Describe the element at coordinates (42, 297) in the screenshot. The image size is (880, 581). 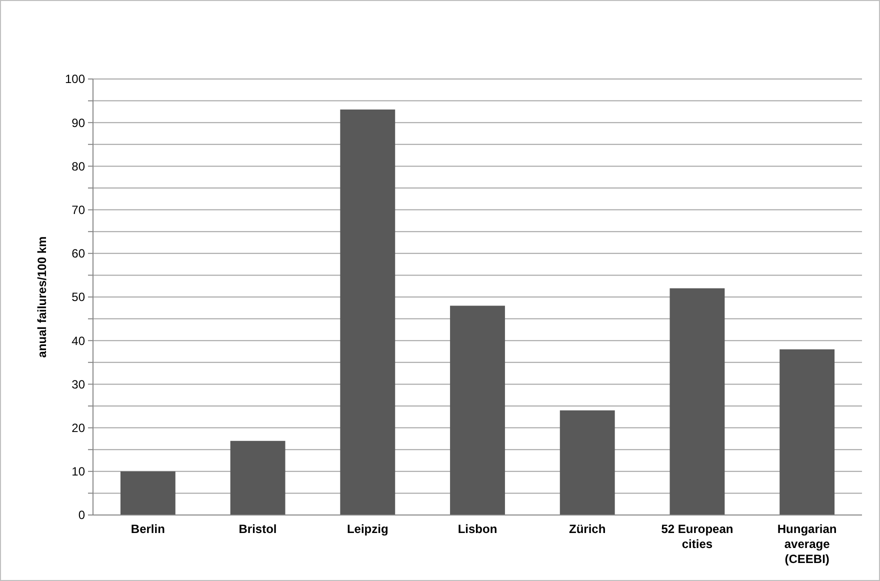
I see `y-axis-title: anual failures/100 km` at that location.